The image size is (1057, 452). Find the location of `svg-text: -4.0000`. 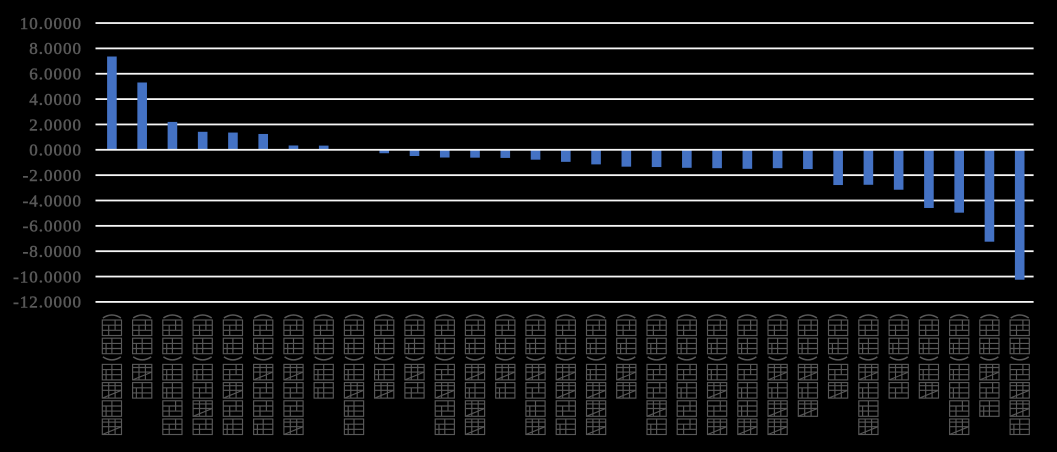

svg-text: -4.0000 is located at coordinates (52, 200).